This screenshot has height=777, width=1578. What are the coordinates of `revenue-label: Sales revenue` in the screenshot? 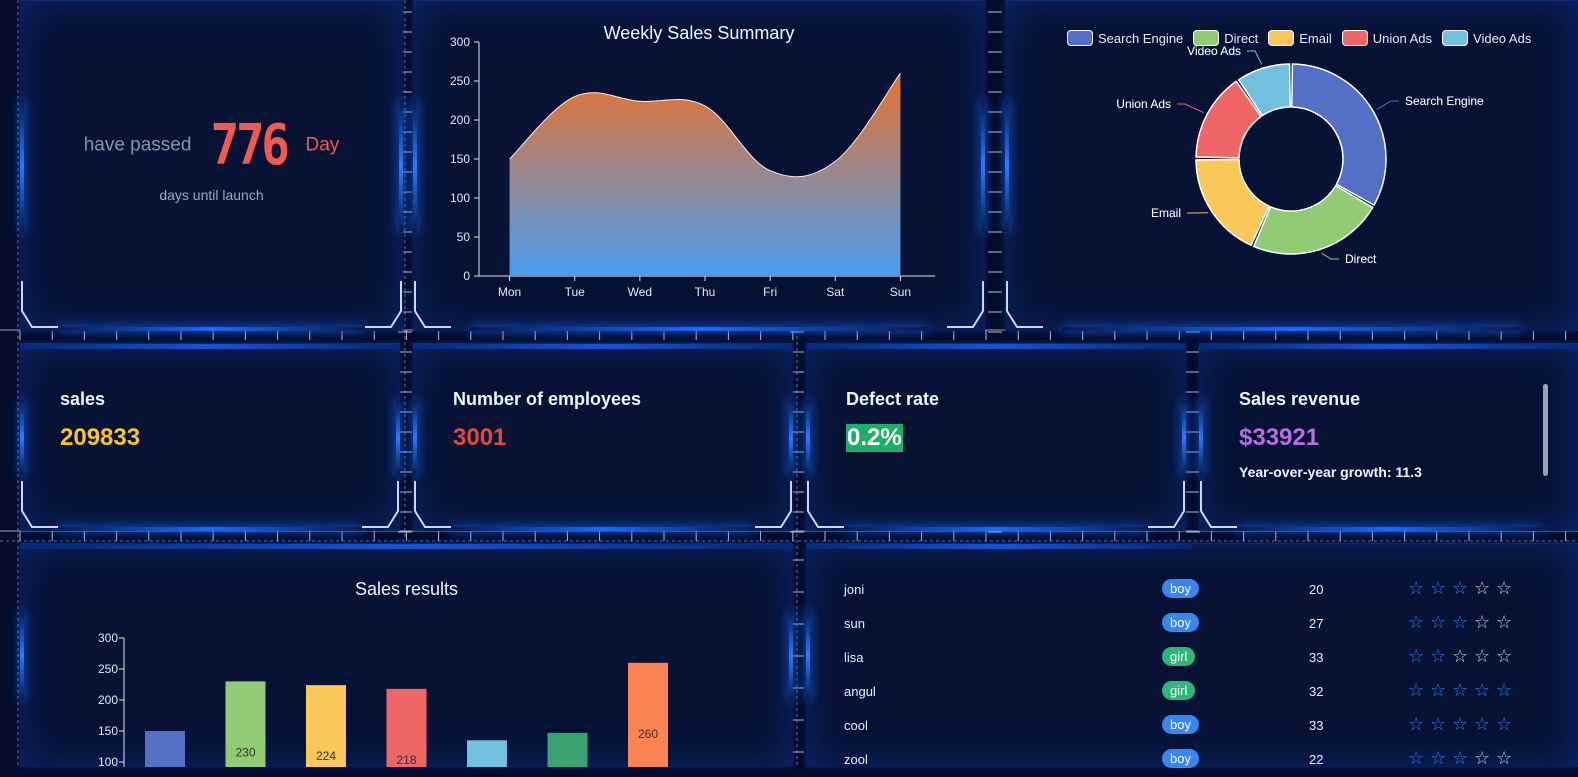 It's located at (1300, 399).